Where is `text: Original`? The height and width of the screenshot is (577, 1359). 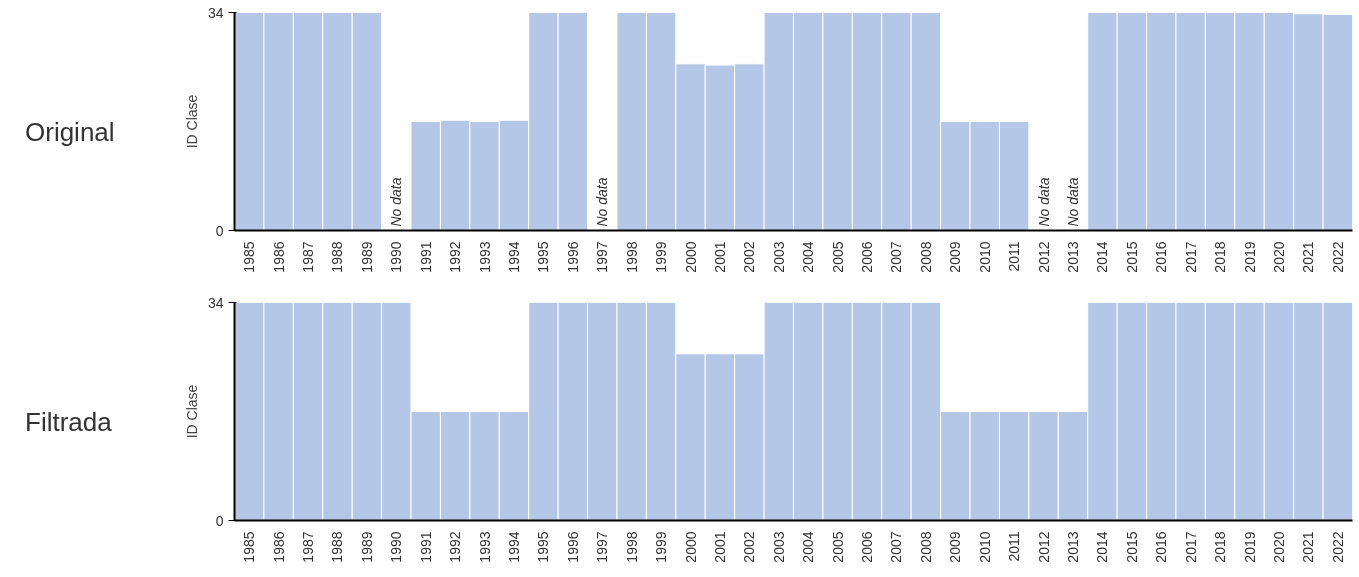
text: Original is located at coordinates (70, 132).